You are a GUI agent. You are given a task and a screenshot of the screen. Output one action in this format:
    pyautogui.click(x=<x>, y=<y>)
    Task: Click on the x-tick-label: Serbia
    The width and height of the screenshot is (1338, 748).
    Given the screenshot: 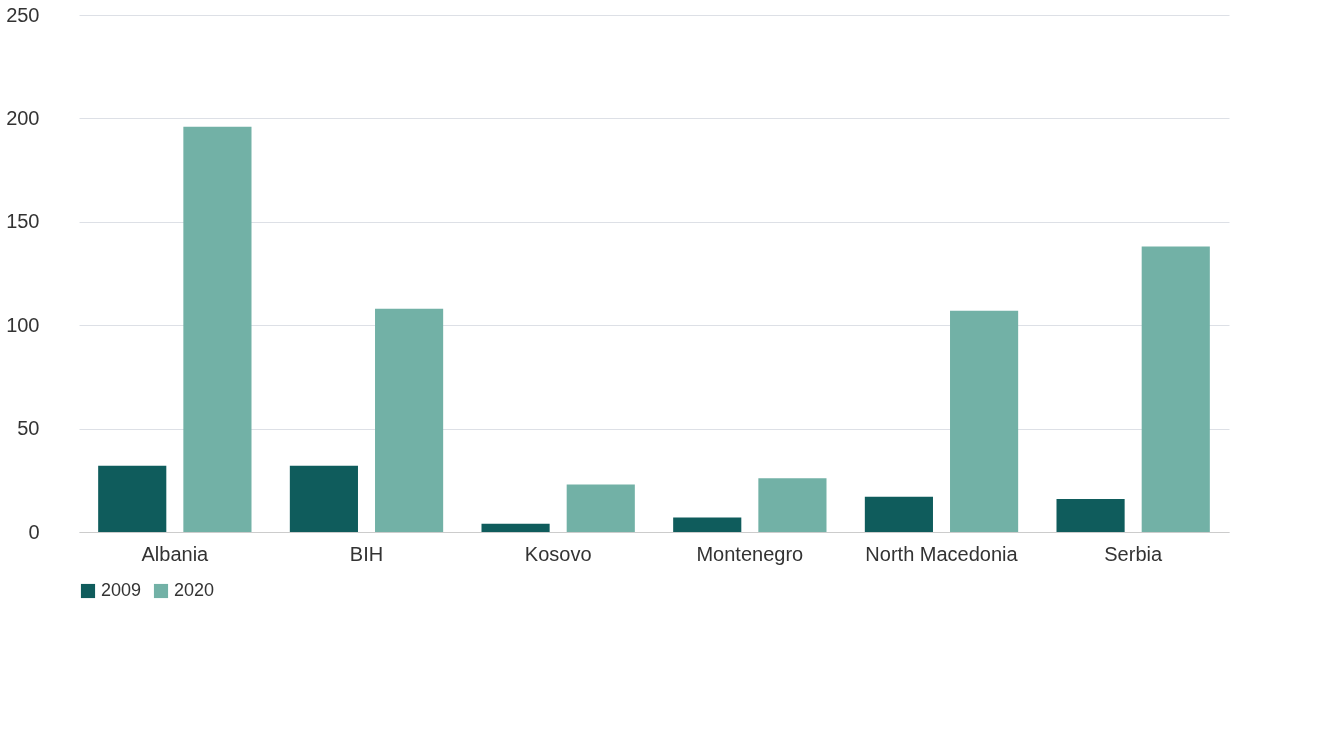 What is the action you would take?
    pyautogui.click(x=1133, y=553)
    